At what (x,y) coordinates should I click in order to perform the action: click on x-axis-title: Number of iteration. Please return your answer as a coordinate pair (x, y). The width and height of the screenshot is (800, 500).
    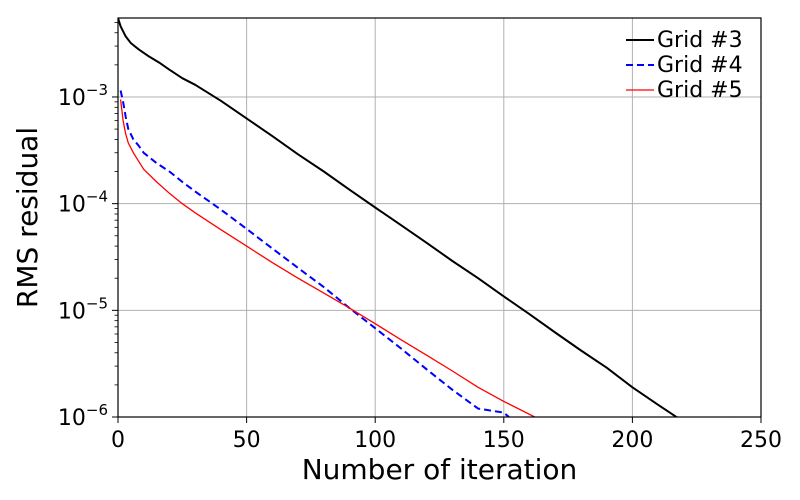
    Looking at the image, I should click on (440, 469).